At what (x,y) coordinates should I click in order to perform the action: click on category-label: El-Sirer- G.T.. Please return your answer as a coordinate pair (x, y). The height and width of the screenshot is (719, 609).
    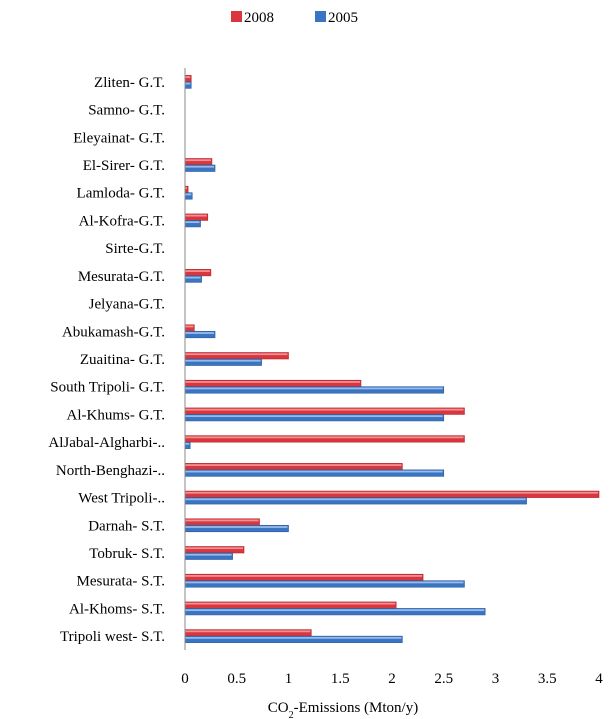
    Looking at the image, I should click on (124, 166).